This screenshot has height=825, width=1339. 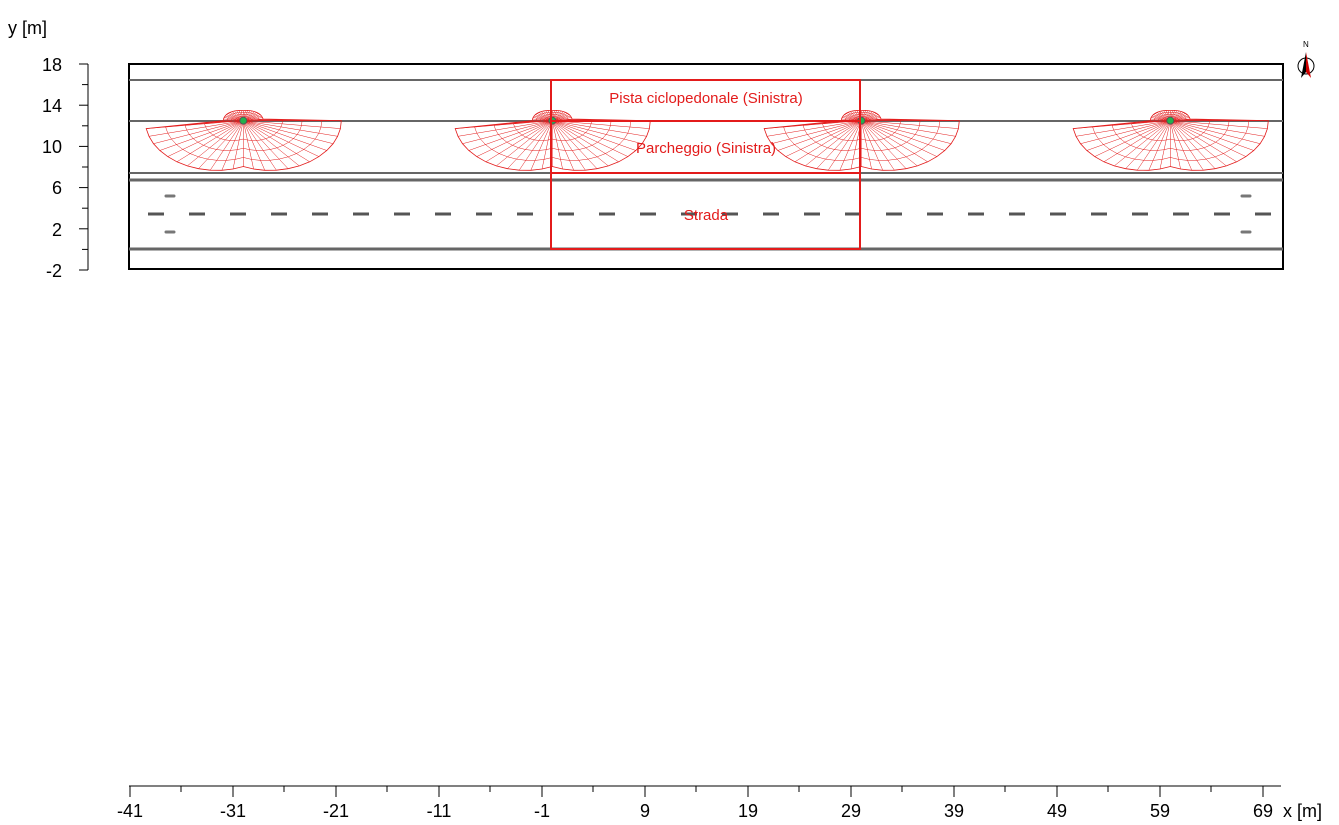 What do you see at coordinates (1306, 59) in the screenshot?
I see `compass-icon: N` at bounding box center [1306, 59].